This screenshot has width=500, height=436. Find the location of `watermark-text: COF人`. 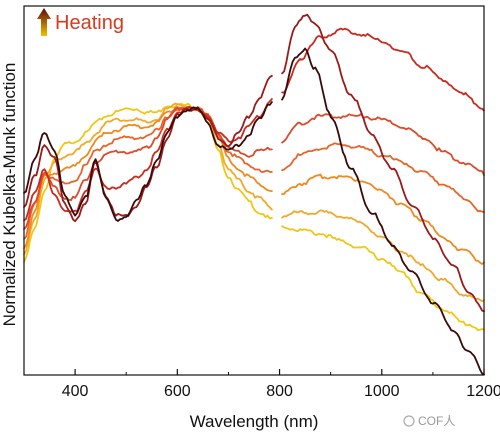

watermark-text: COF人 is located at coordinates (436, 421).